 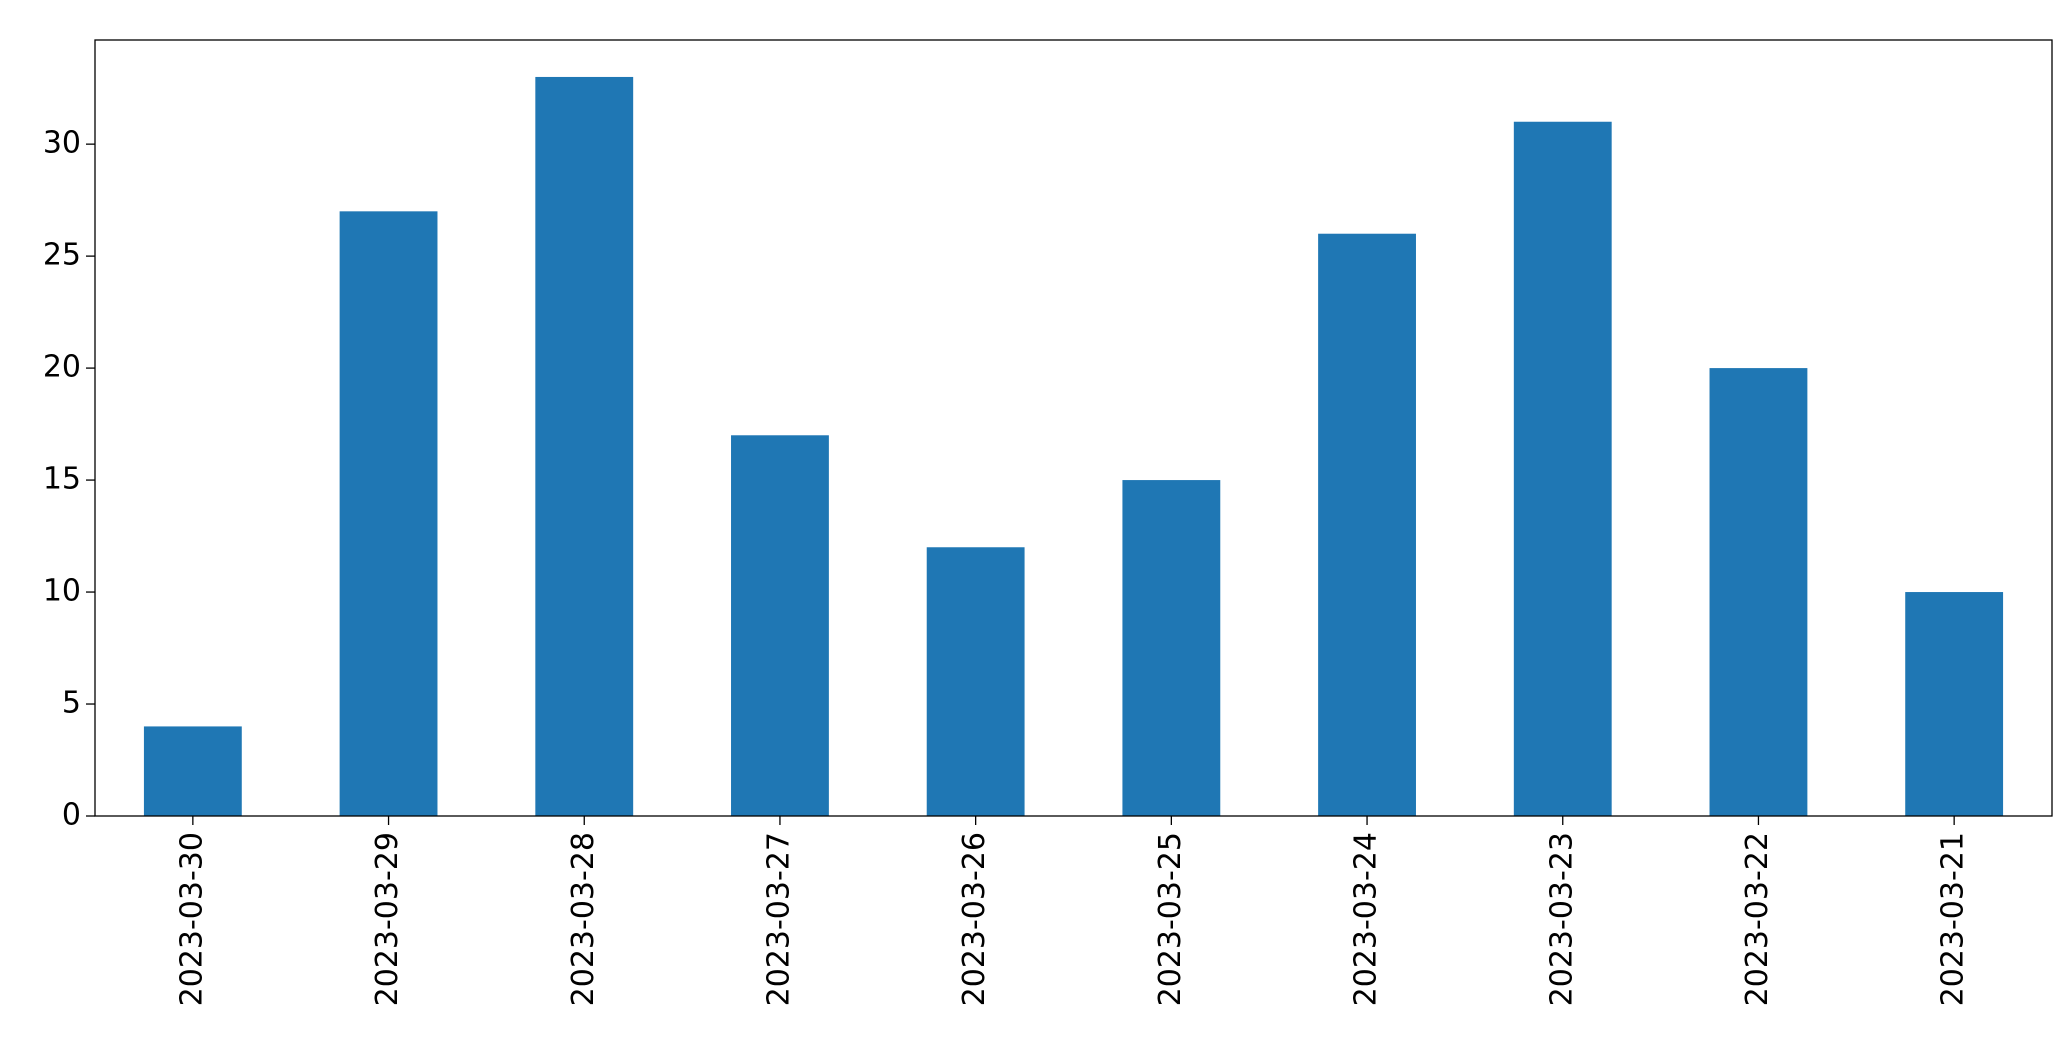 I want to click on y-tick-label: 5, so click(x=71, y=703).